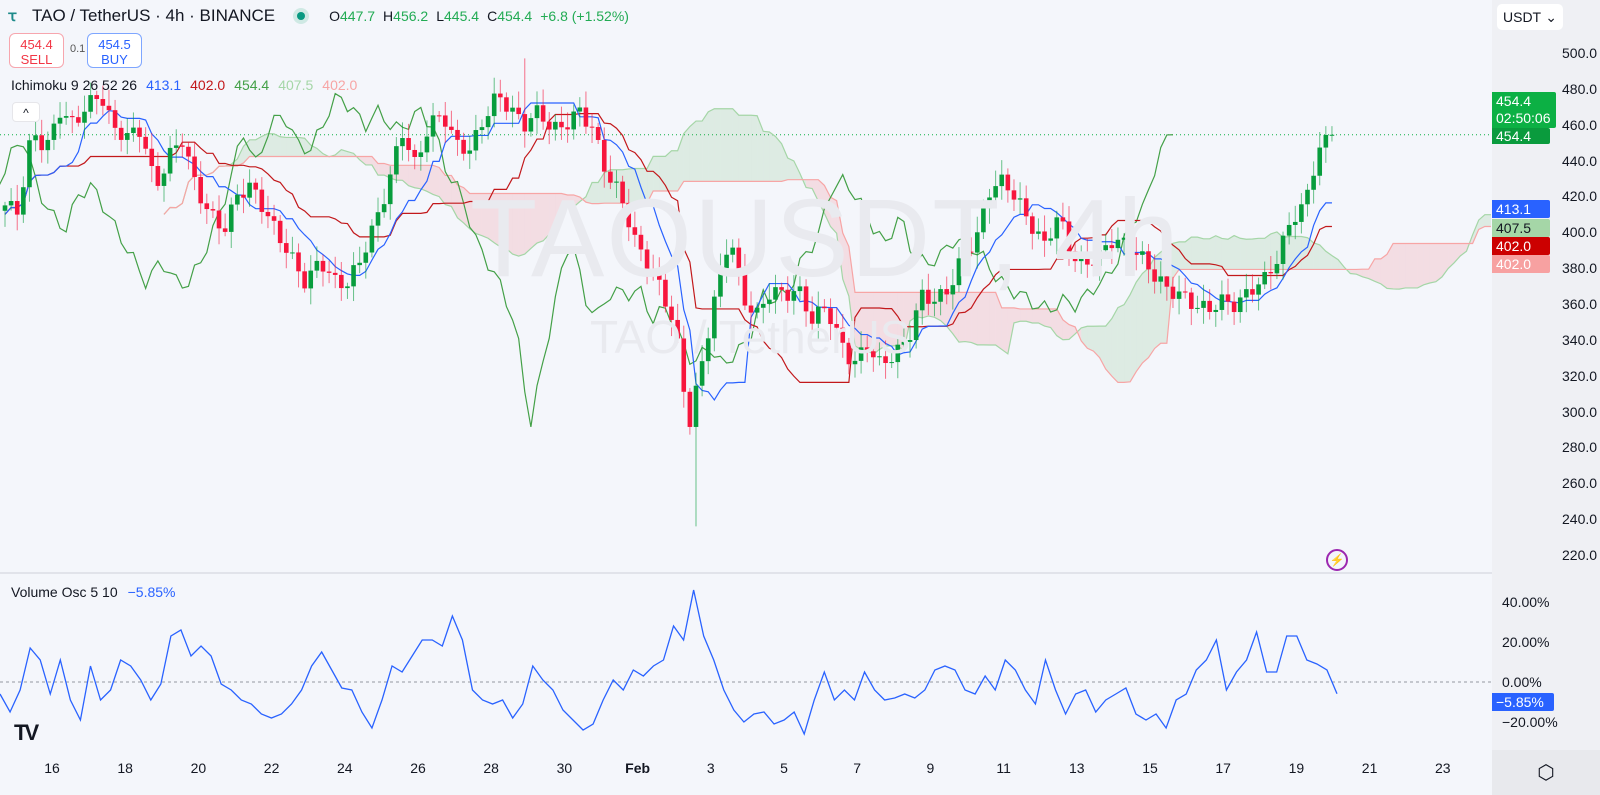 Image resolution: width=1600 pixels, height=795 pixels. Describe the element at coordinates (154, 15) in the screenshot. I see `symbol-title: TAO / TetherUS · 4h · BINANCE` at that location.